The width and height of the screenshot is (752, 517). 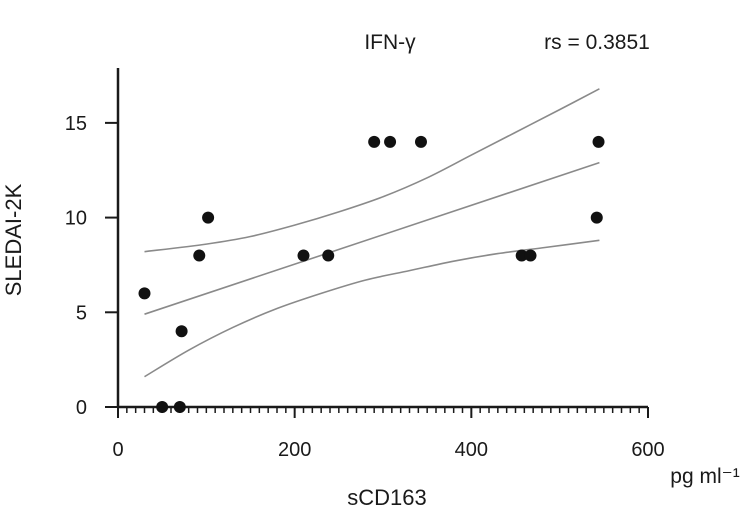 I want to click on x-axis-label: sCD163, so click(x=386, y=497).